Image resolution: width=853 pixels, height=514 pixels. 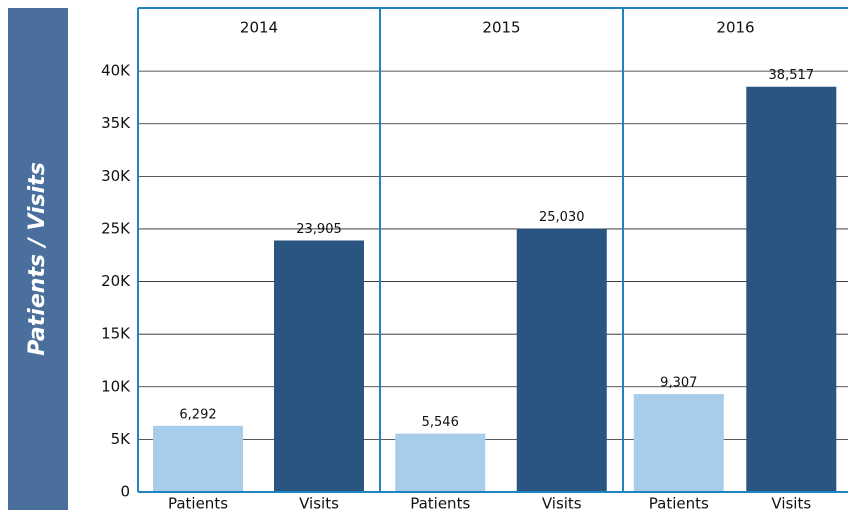 What do you see at coordinates (678, 383) in the screenshot?
I see `value-label: 9,307` at bounding box center [678, 383].